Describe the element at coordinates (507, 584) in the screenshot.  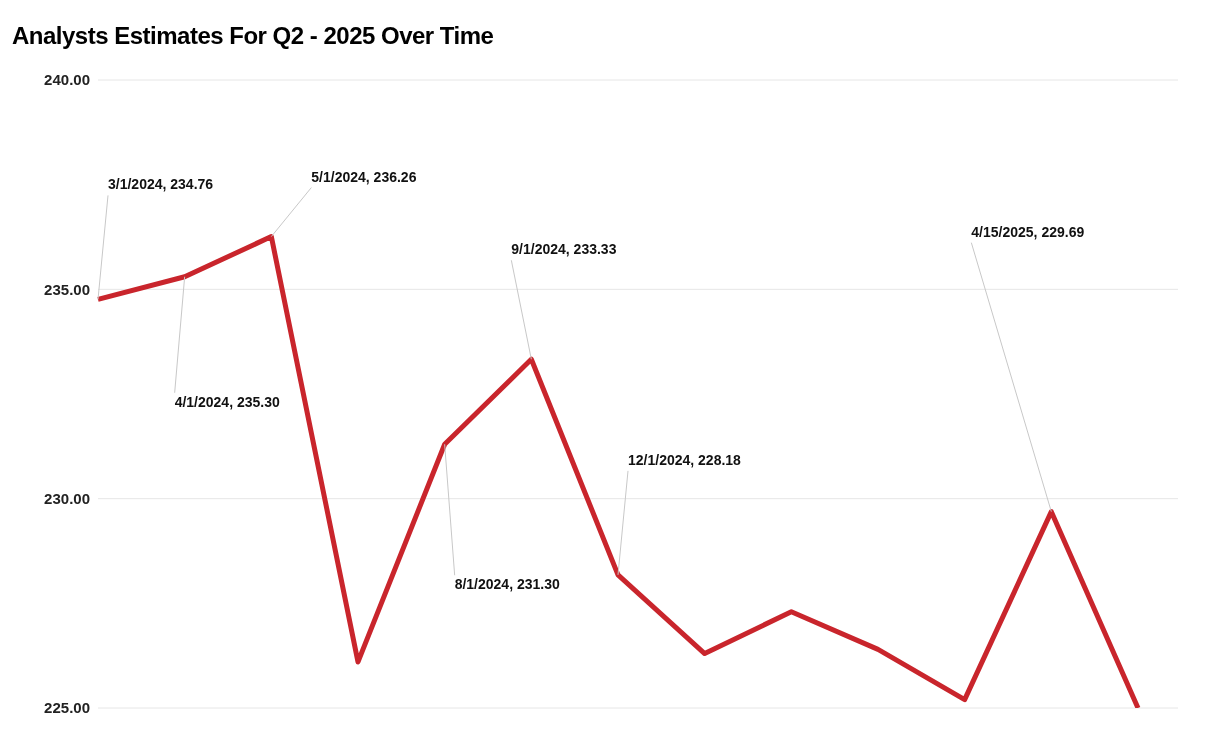
I see `data-label: 8/1/2024, 231.30` at that location.